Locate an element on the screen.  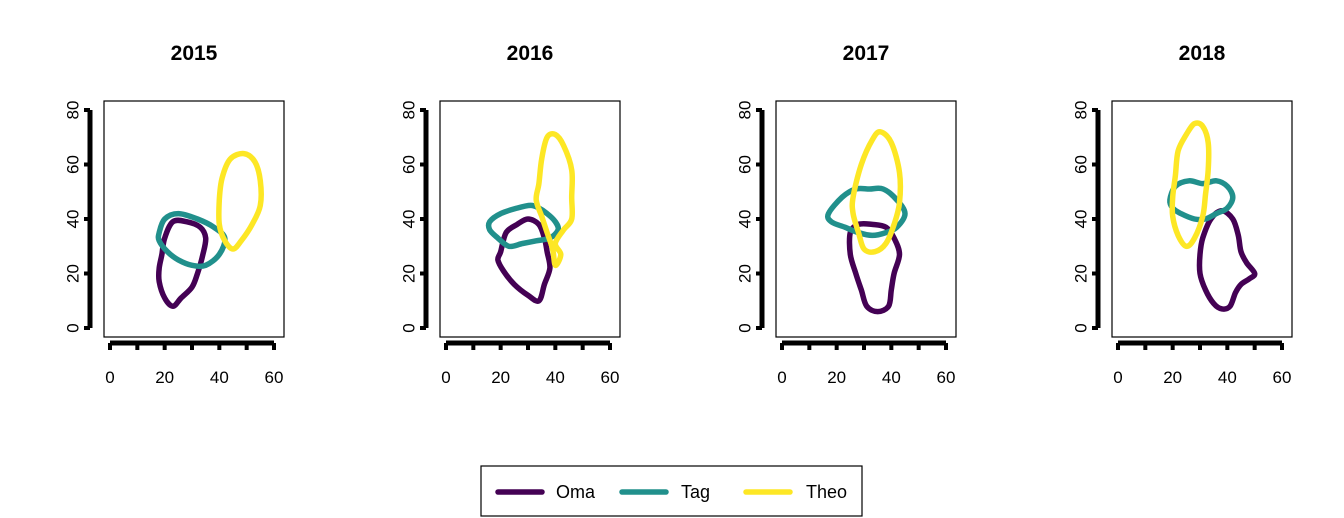
panel-2016: 2016 0 20 40 60 80 0 20 40 60 is located at coordinates (510, 214).